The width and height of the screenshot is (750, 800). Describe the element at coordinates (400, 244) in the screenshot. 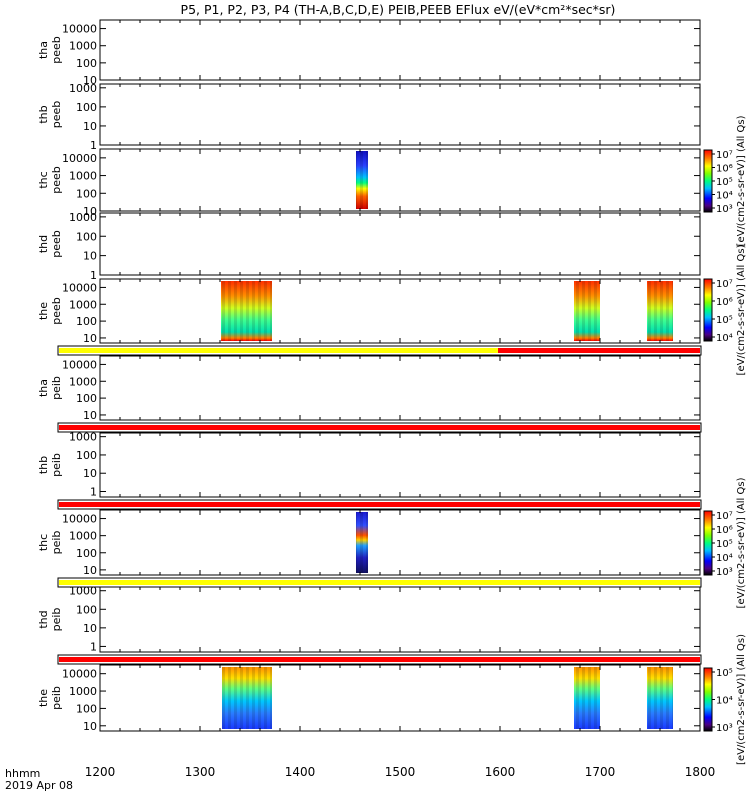

I see `plot-frame-thd-peeb` at that location.